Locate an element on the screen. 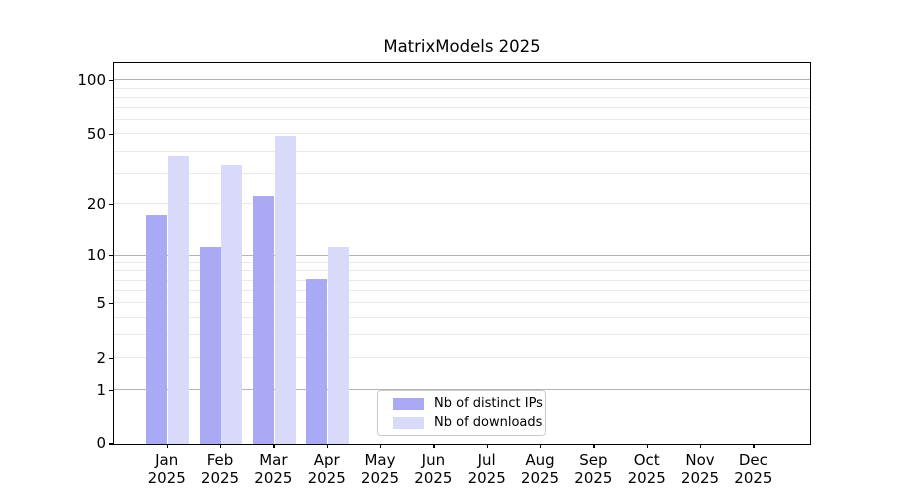 This screenshot has width=900, height=500. x-tick-year-apr: 2025 is located at coordinates (326, 477).